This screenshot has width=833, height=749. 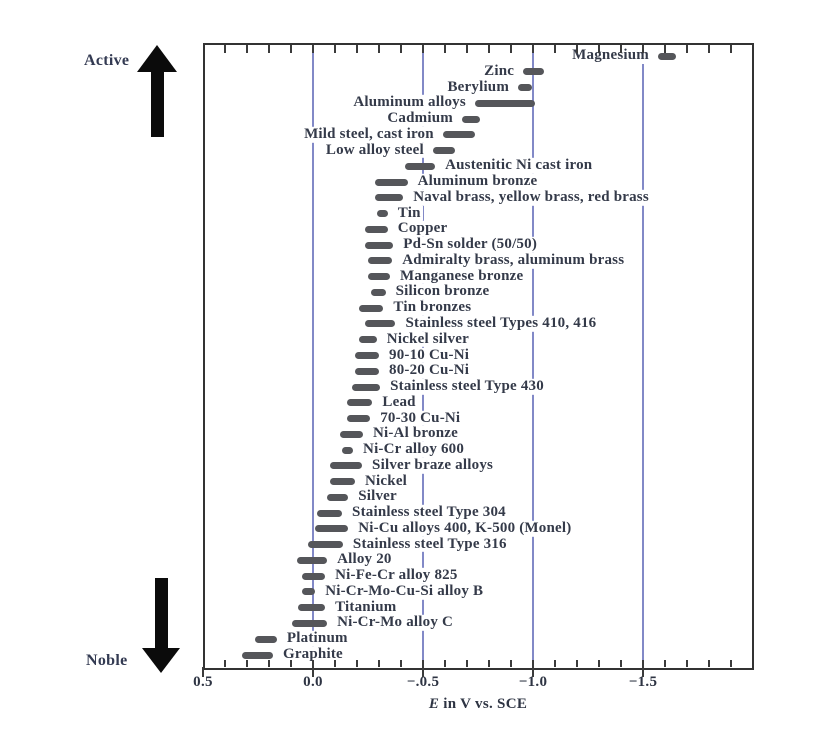 What do you see at coordinates (499, 71) in the screenshot?
I see `series-label: Zinc` at bounding box center [499, 71].